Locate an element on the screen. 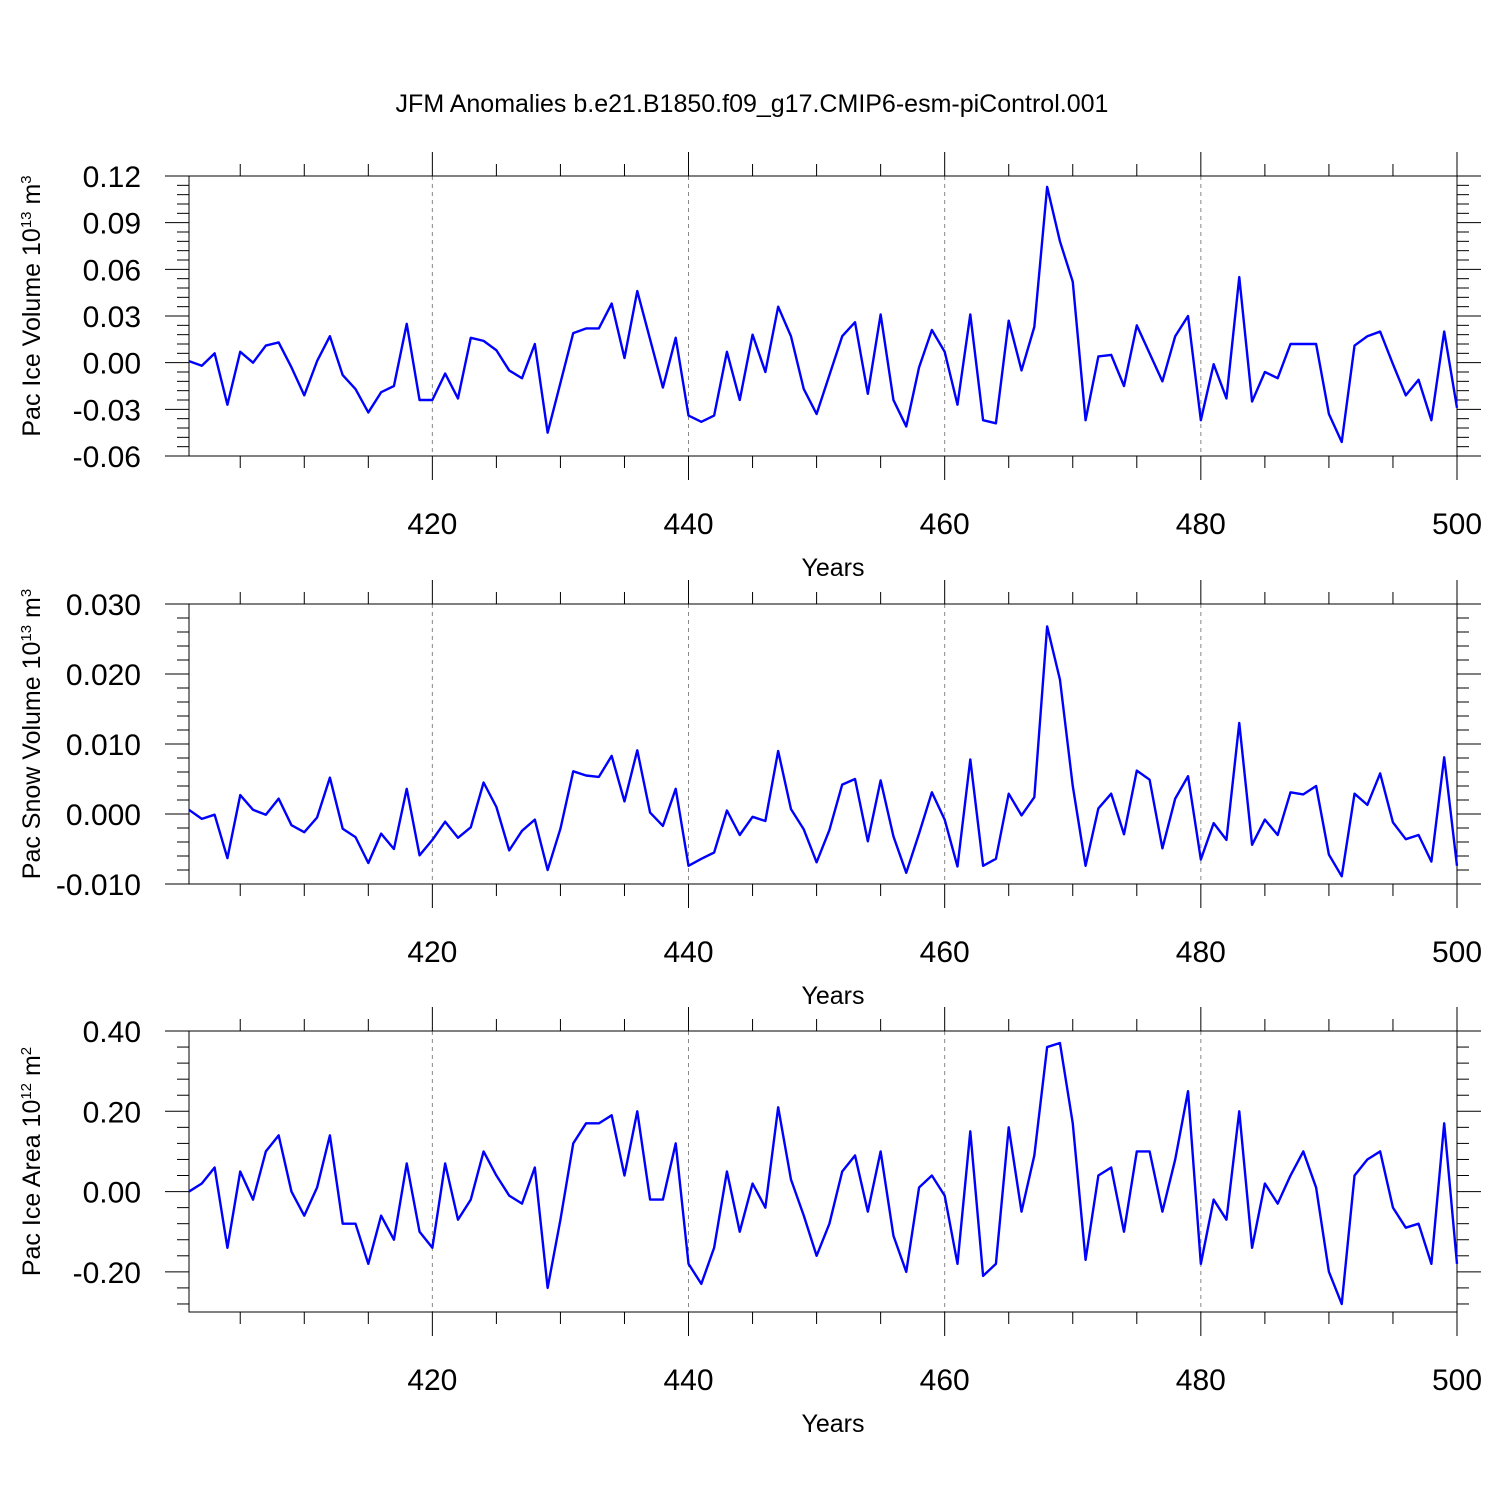 Image resolution: width=1500 pixels, height=1505 pixels. y-axis-title: Pac Ice Volume 1013 m3 is located at coordinates (32, 305).